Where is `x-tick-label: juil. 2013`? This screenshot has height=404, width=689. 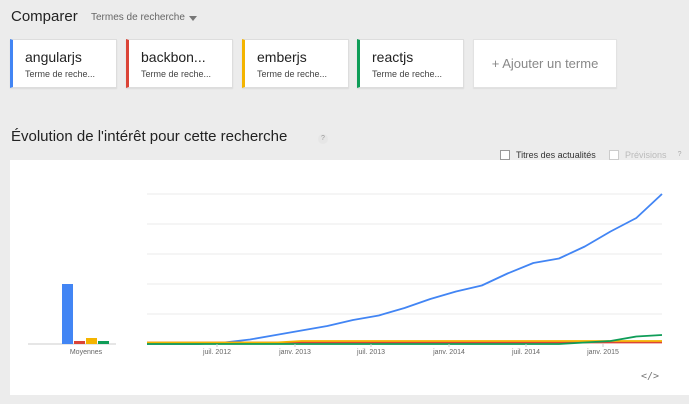 x-tick-label: juil. 2013 is located at coordinates (370, 352).